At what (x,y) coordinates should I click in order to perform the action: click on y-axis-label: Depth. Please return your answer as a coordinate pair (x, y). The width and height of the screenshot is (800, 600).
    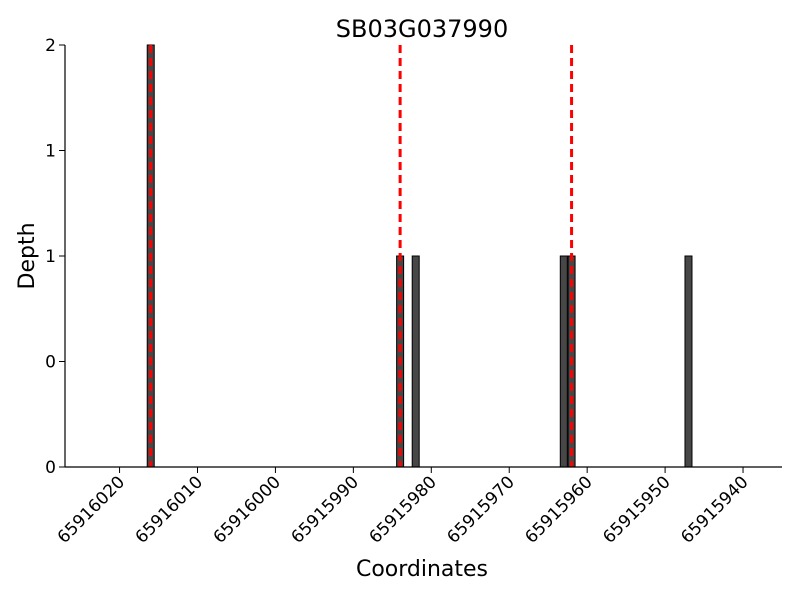
    Looking at the image, I should click on (27, 255).